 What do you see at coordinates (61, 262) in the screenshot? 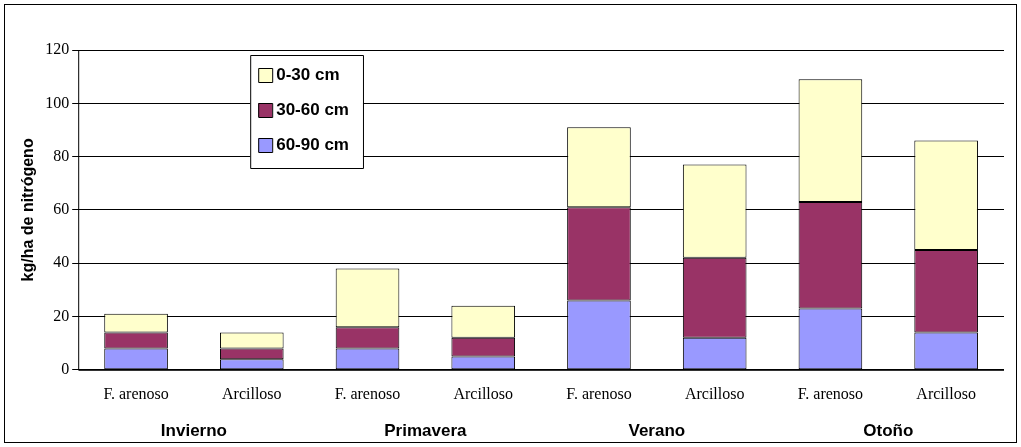
I see `y-tick-label: 40` at bounding box center [61, 262].